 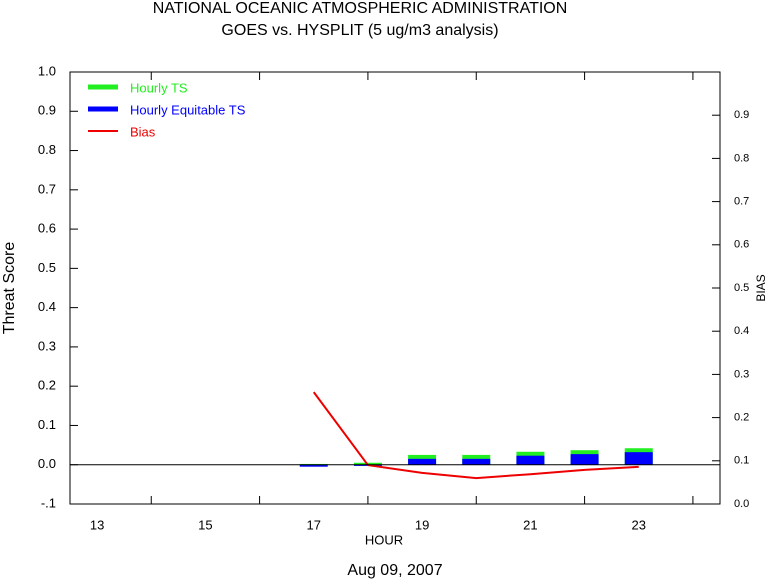 What do you see at coordinates (741, 504) in the screenshot?
I see `y2-tick-label: 0.0` at bounding box center [741, 504].